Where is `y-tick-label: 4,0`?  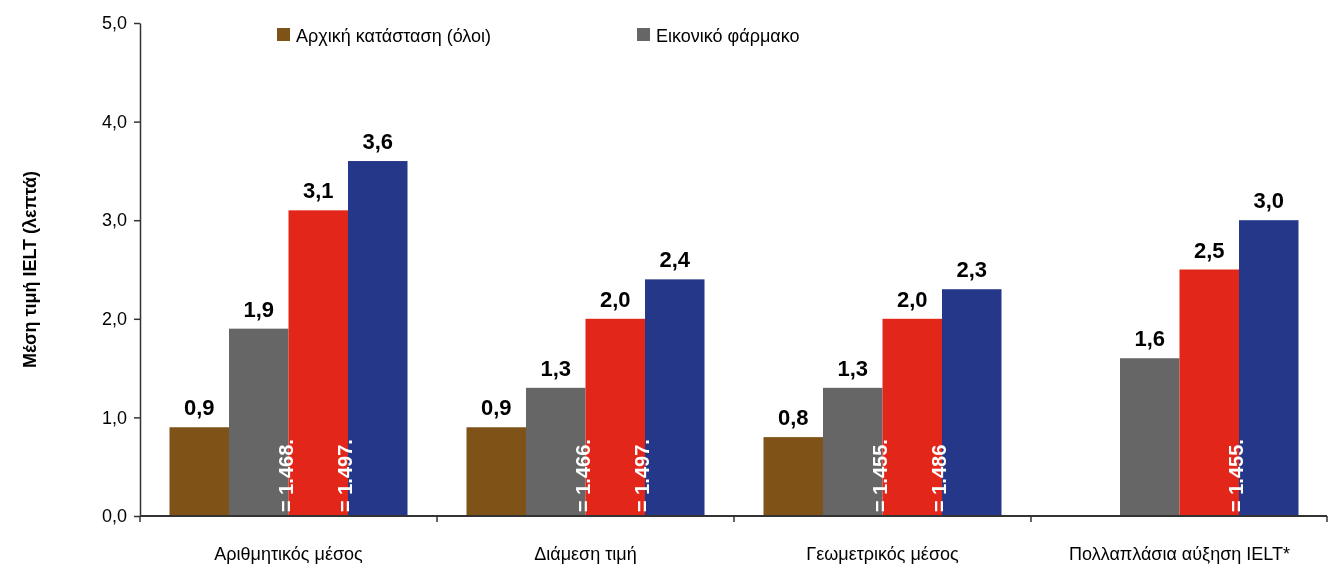
y-tick-label: 4,0 is located at coordinates (114, 121).